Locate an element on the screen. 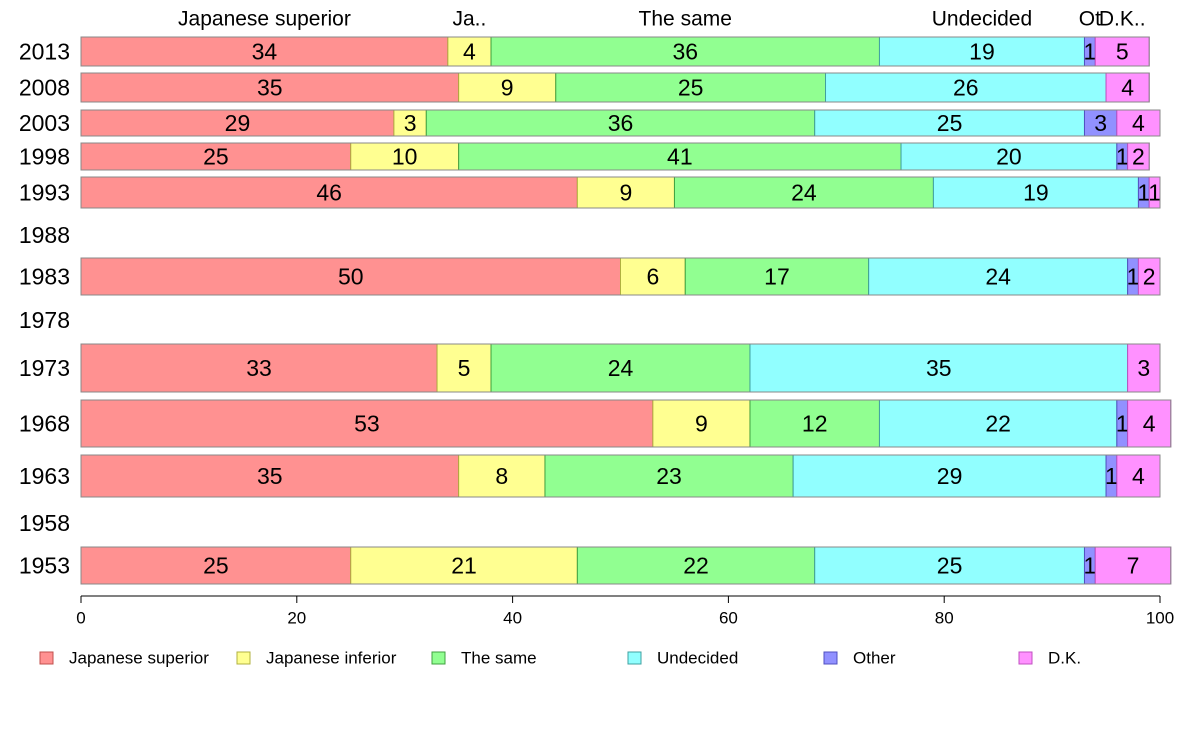 The image size is (1188, 736). data-label-2013-d-k-: 5 is located at coordinates (1122, 52).